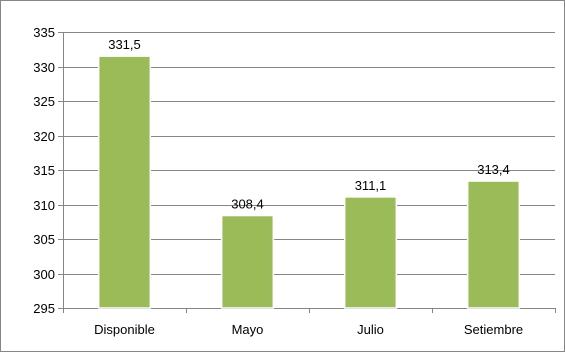 The width and height of the screenshot is (565, 356). Describe the element at coordinates (247, 204) in the screenshot. I see `data-label: 308,4` at that location.